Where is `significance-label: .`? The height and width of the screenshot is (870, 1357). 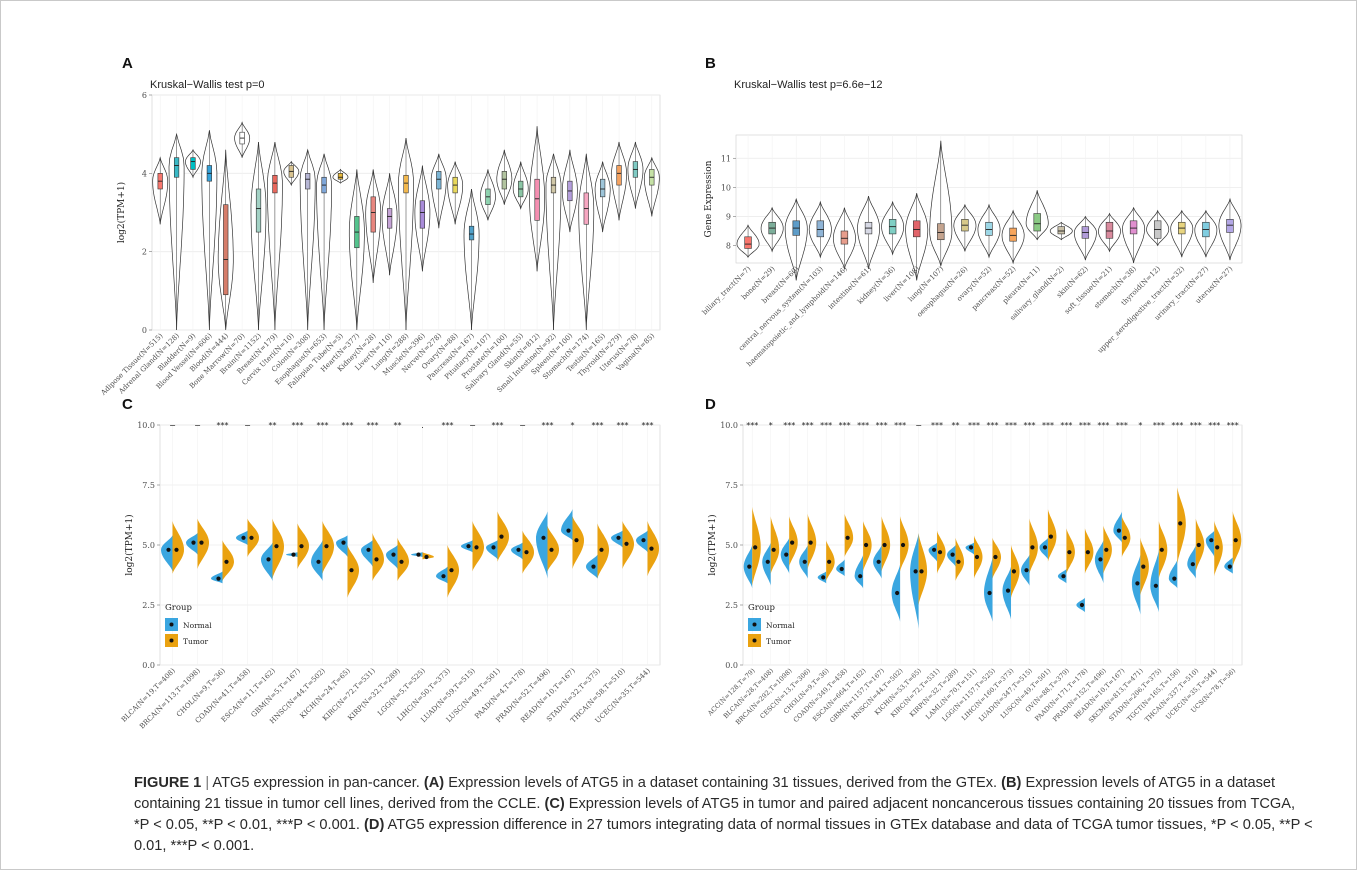 significance-label: . is located at coordinates (422, 425).